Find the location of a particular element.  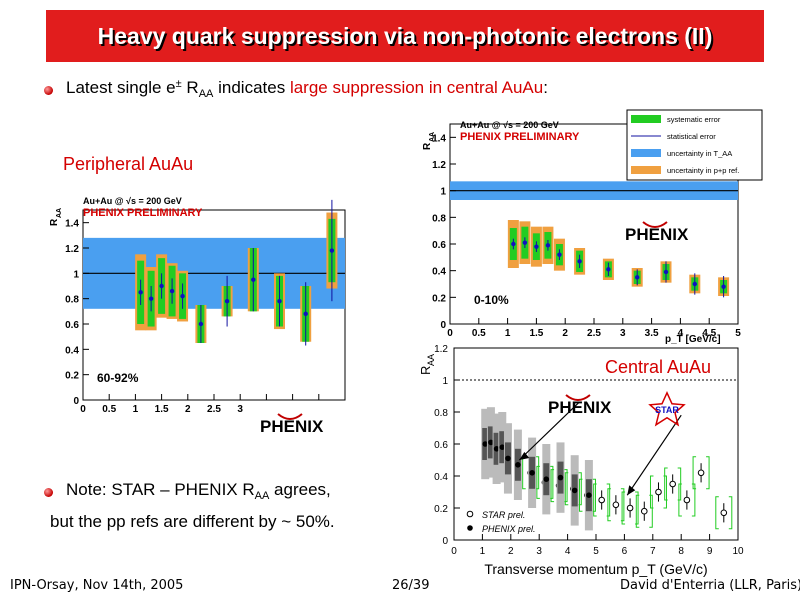

annotation-arrow is located at coordinates (654, 455).